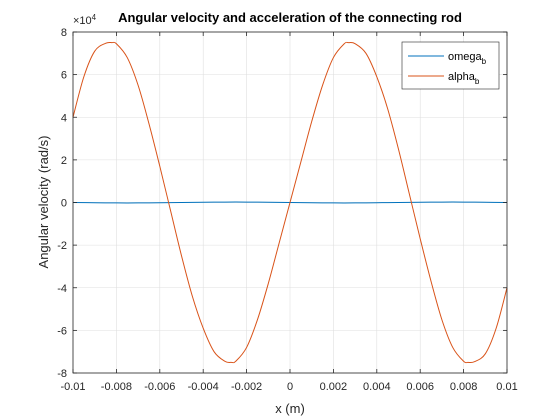  What do you see at coordinates (94, 17) in the screenshot?
I see `y-exponent-power: 4` at bounding box center [94, 17].